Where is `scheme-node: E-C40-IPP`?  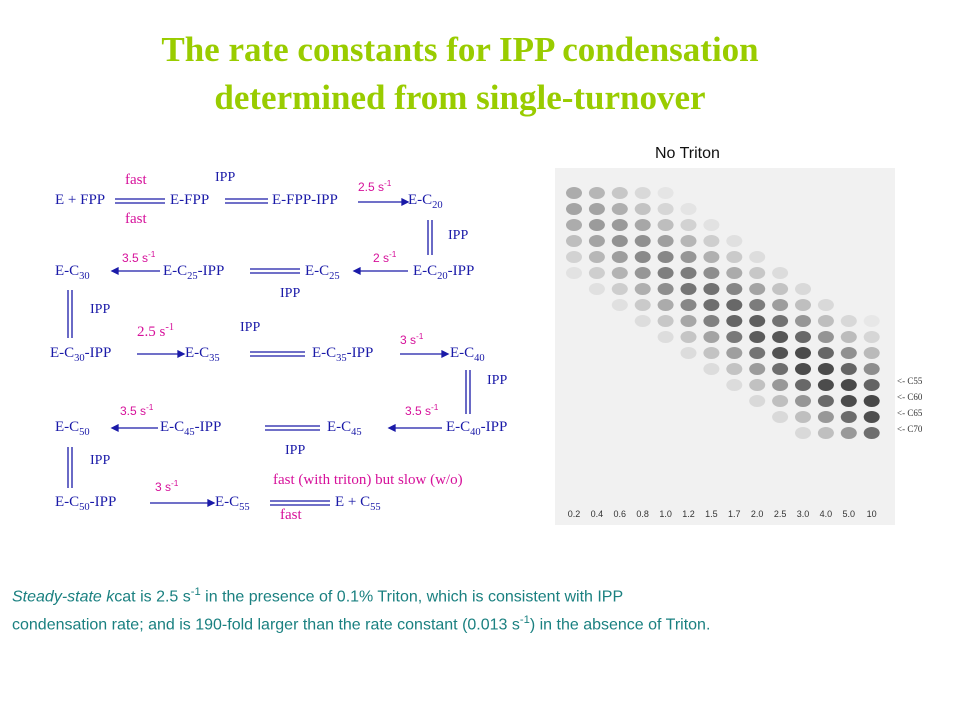 scheme-node: E-C40-IPP is located at coordinates (476, 428).